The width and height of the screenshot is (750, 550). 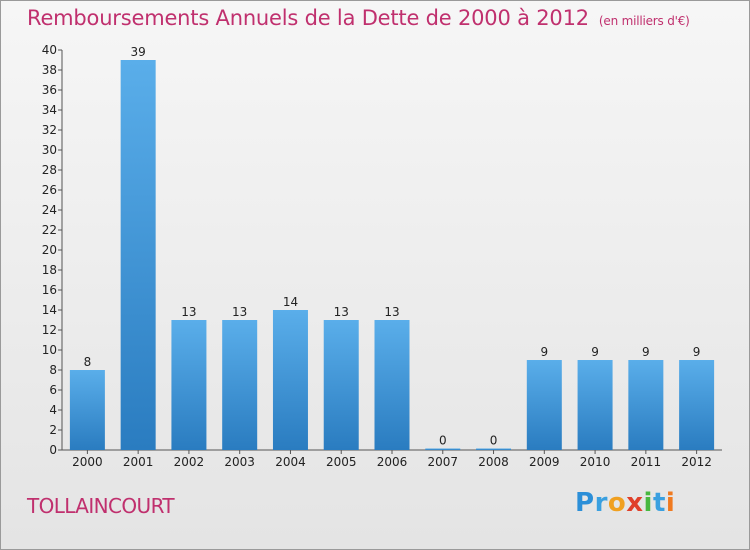 What do you see at coordinates (49, 190) in the screenshot?
I see `y-tick-label: 26` at bounding box center [49, 190].